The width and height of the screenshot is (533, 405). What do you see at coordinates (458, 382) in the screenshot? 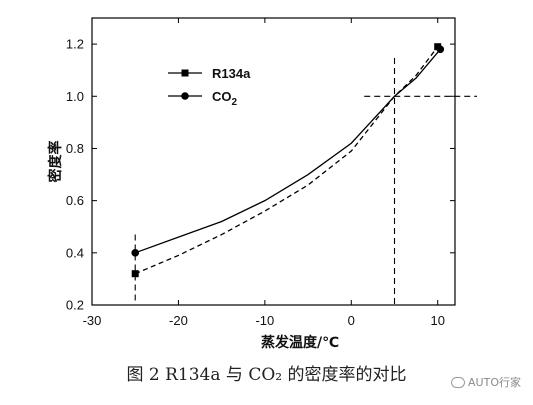
I see `wechat-icon` at bounding box center [458, 382].